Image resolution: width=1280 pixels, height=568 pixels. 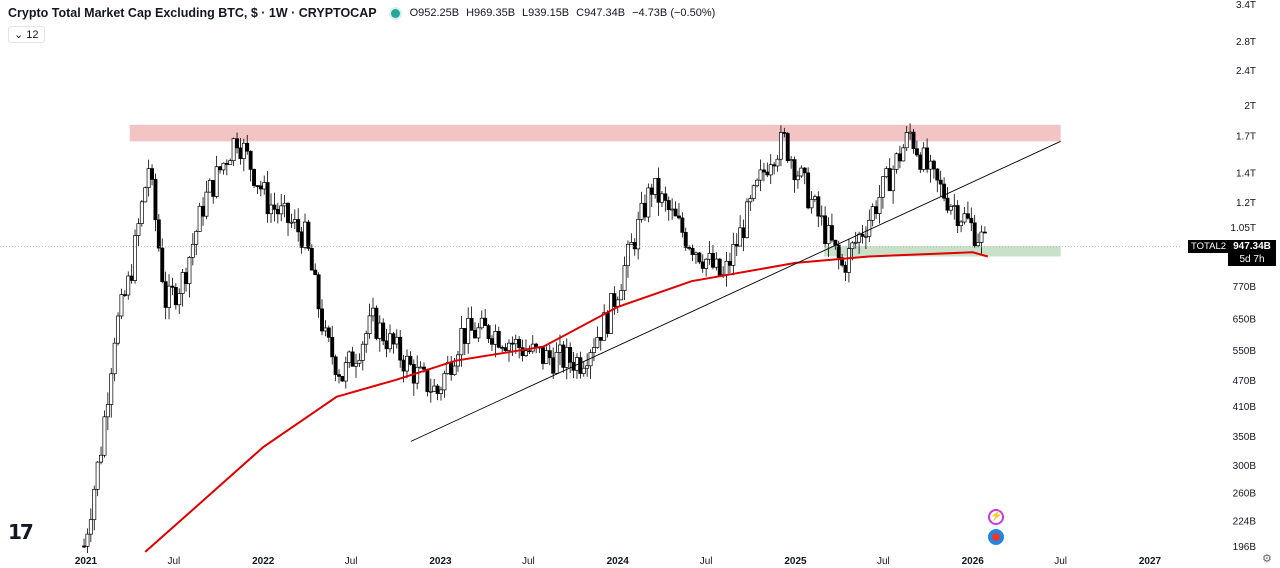 What do you see at coordinates (1245, 547) in the screenshot?
I see `y-tick-label: 196B` at bounding box center [1245, 547].